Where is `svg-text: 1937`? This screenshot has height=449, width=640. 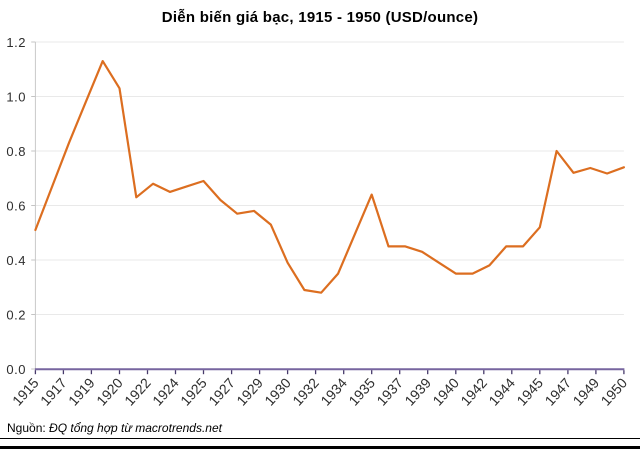
svg-text: 1937 is located at coordinates (389, 392).